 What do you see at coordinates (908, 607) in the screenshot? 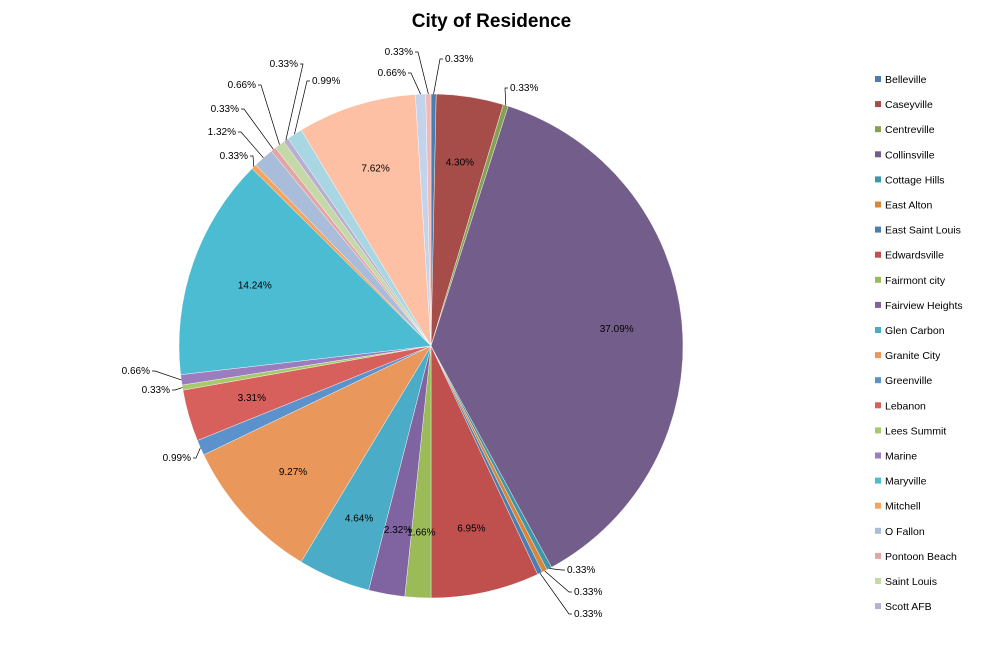
I see `legend-label: Scott AFB` at bounding box center [908, 607].